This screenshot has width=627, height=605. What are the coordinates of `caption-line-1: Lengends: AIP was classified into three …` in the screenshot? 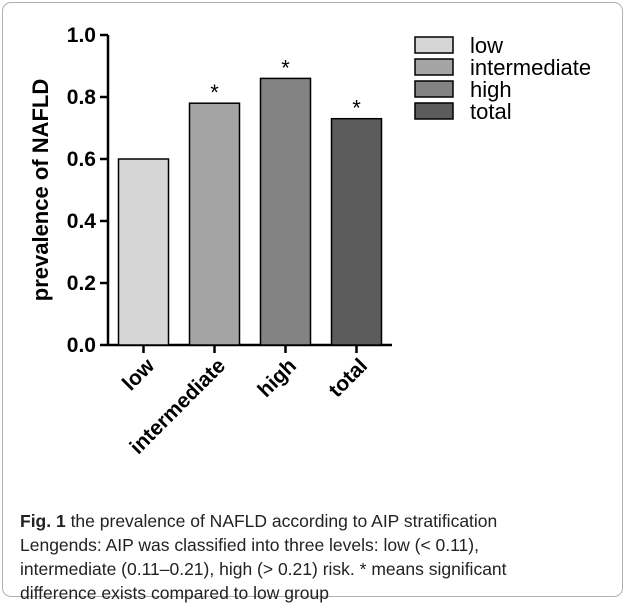 It's located at (249, 545).